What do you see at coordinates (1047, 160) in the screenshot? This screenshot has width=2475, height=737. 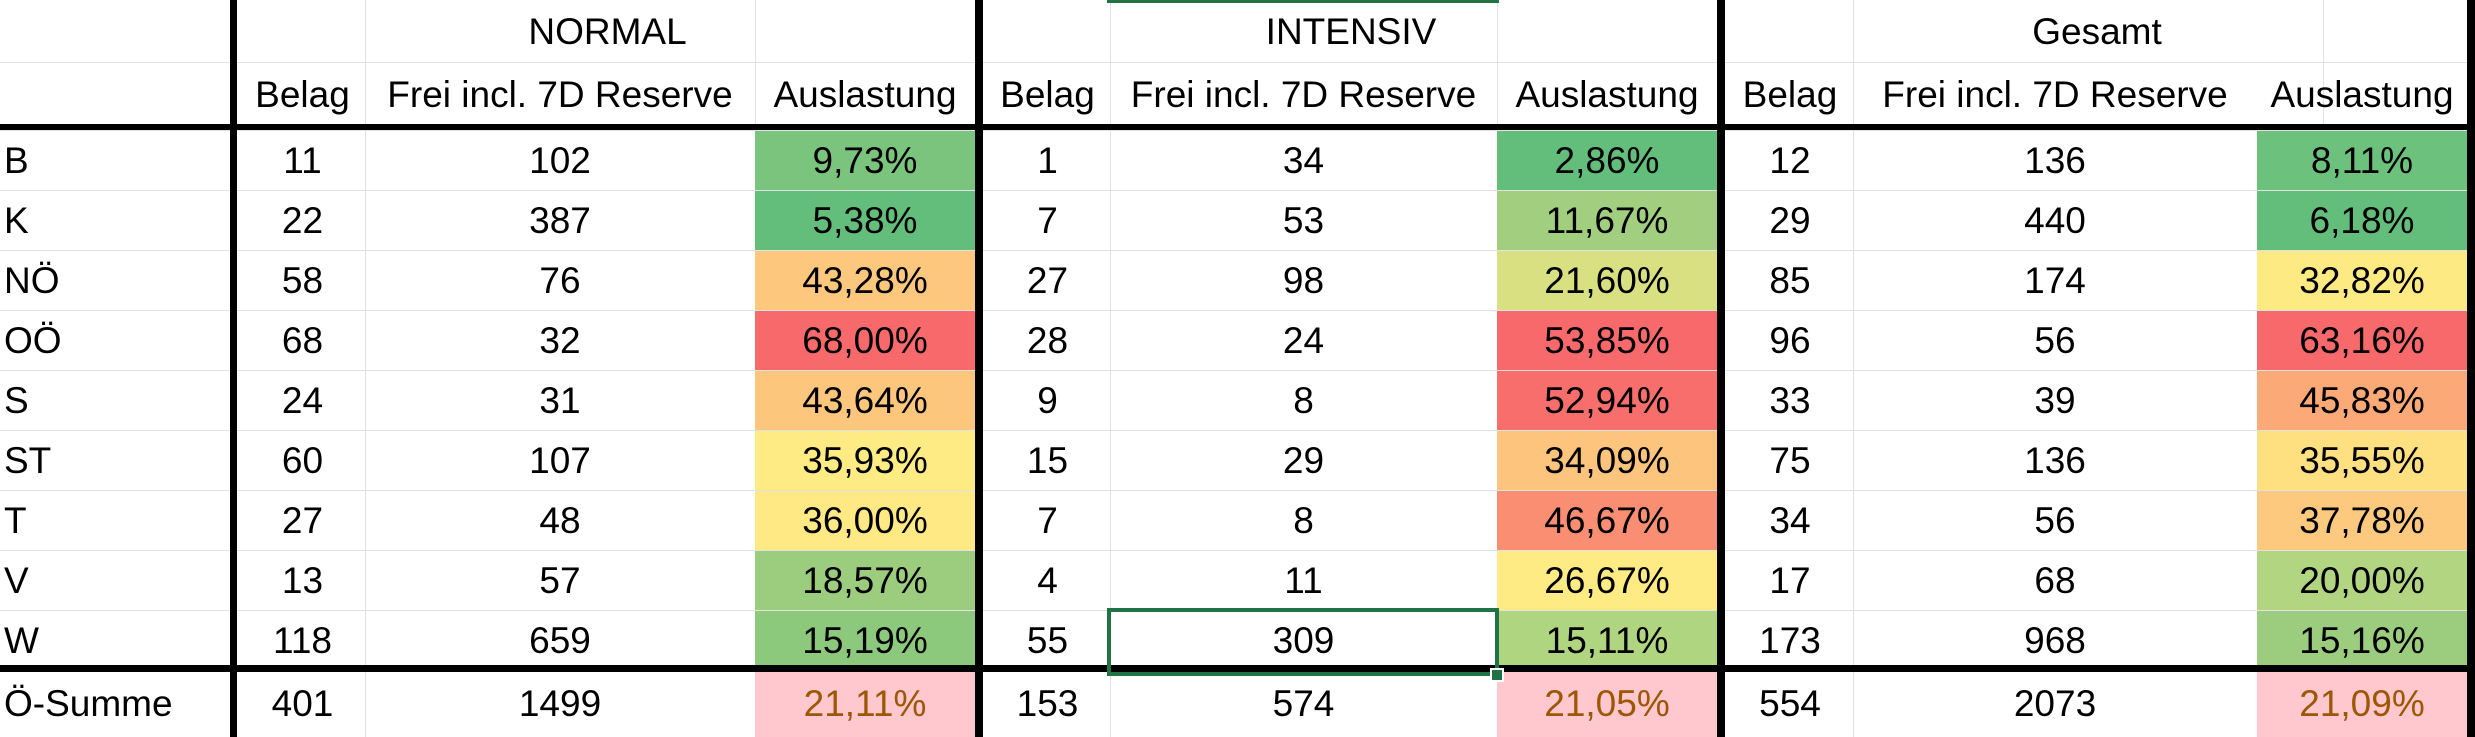 I see `table-cell: 1` at bounding box center [1047, 160].